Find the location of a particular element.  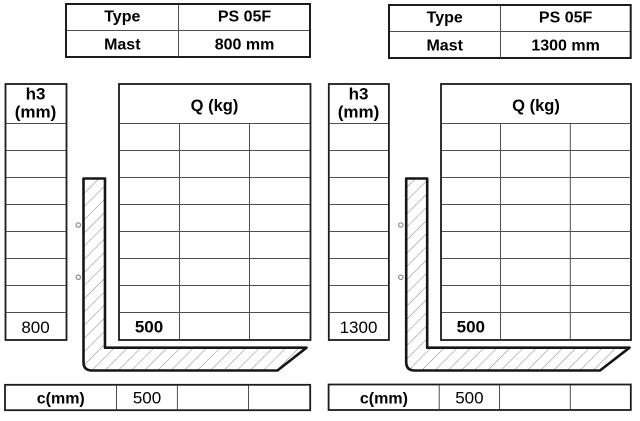

svg-text: 1300 mm is located at coordinates (565, 46).